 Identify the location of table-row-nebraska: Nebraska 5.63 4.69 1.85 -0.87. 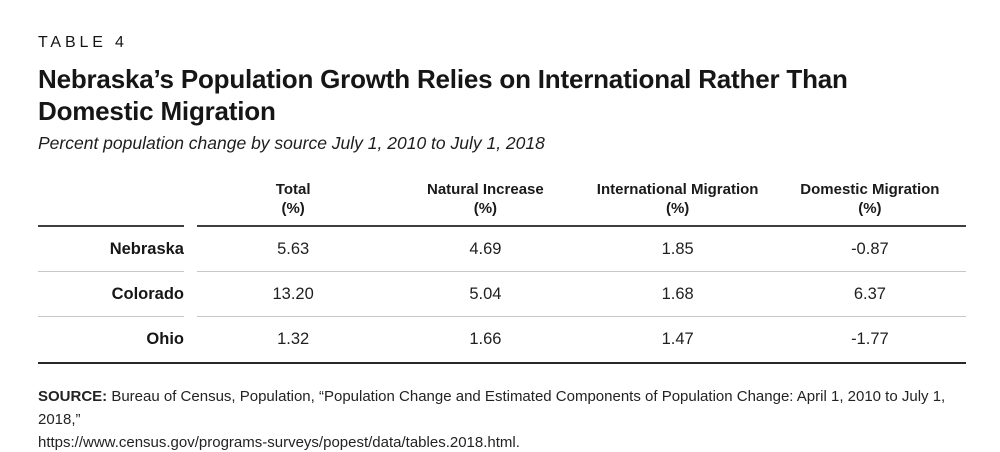
(502, 249).